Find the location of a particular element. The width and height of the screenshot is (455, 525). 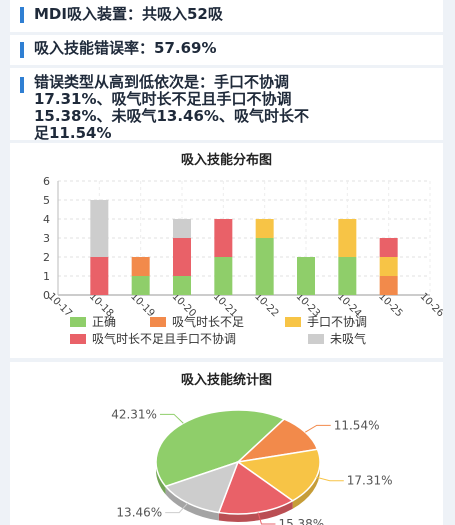

statistics-pie-chart: 42.31% 11.54% 17.31% 15.38% 13.46% is located at coordinates (252, 466).